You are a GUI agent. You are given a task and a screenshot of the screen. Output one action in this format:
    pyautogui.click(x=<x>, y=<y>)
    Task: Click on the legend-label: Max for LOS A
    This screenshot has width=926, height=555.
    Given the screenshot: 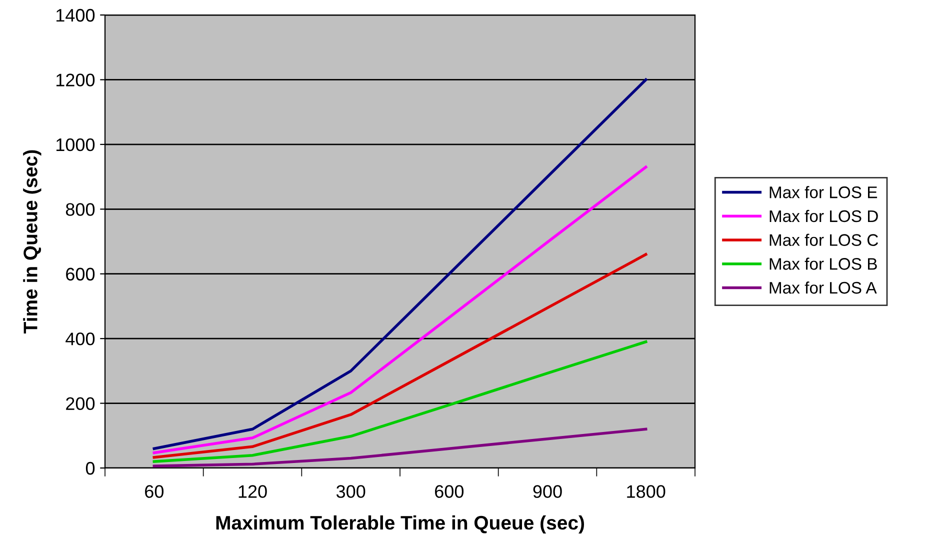 What is the action you would take?
    pyautogui.click(x=823, y=287)
    